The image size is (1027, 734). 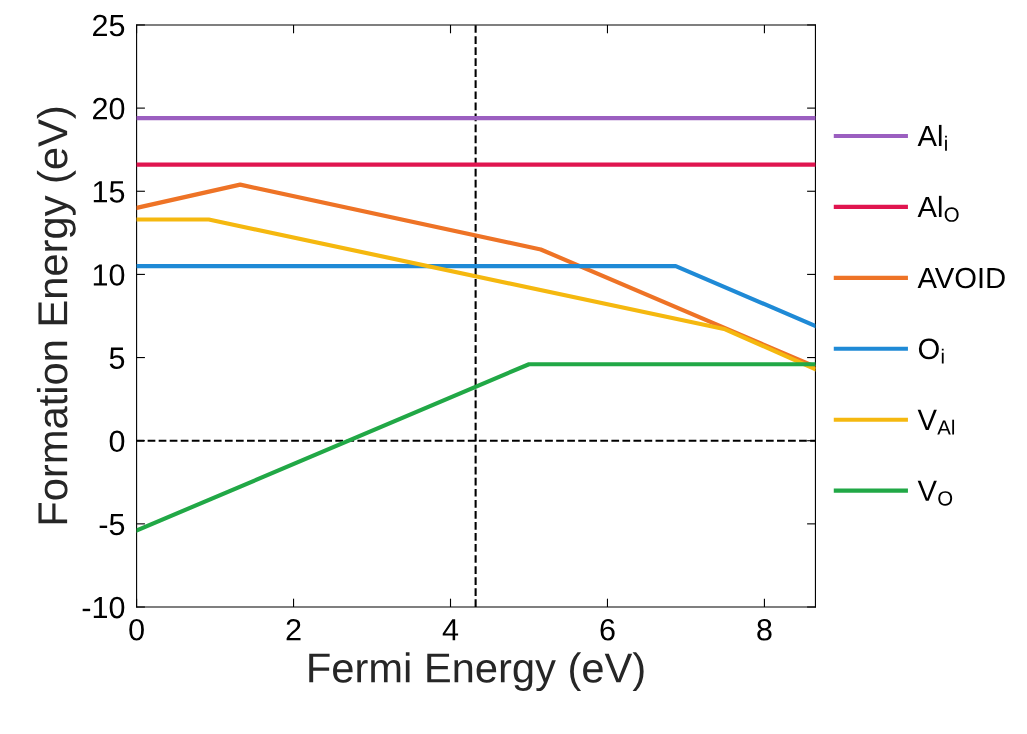 I want to click on y-tick-label: -5, so click(x=112, y=524).